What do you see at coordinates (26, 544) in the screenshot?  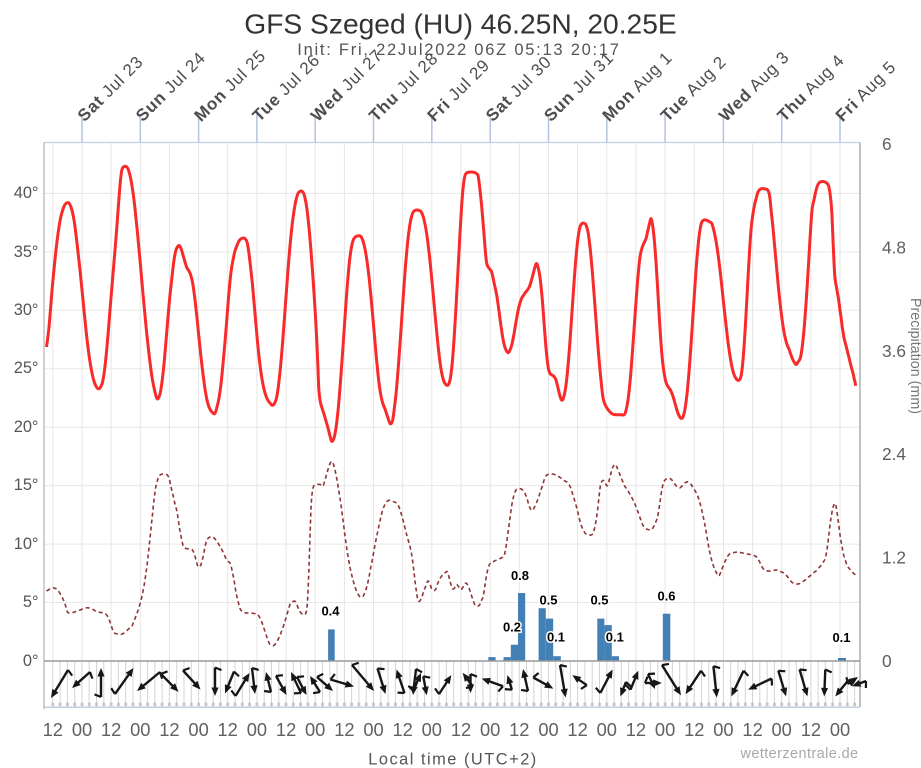 I see `svg-text: 10°` at bounding box center [26, 544].